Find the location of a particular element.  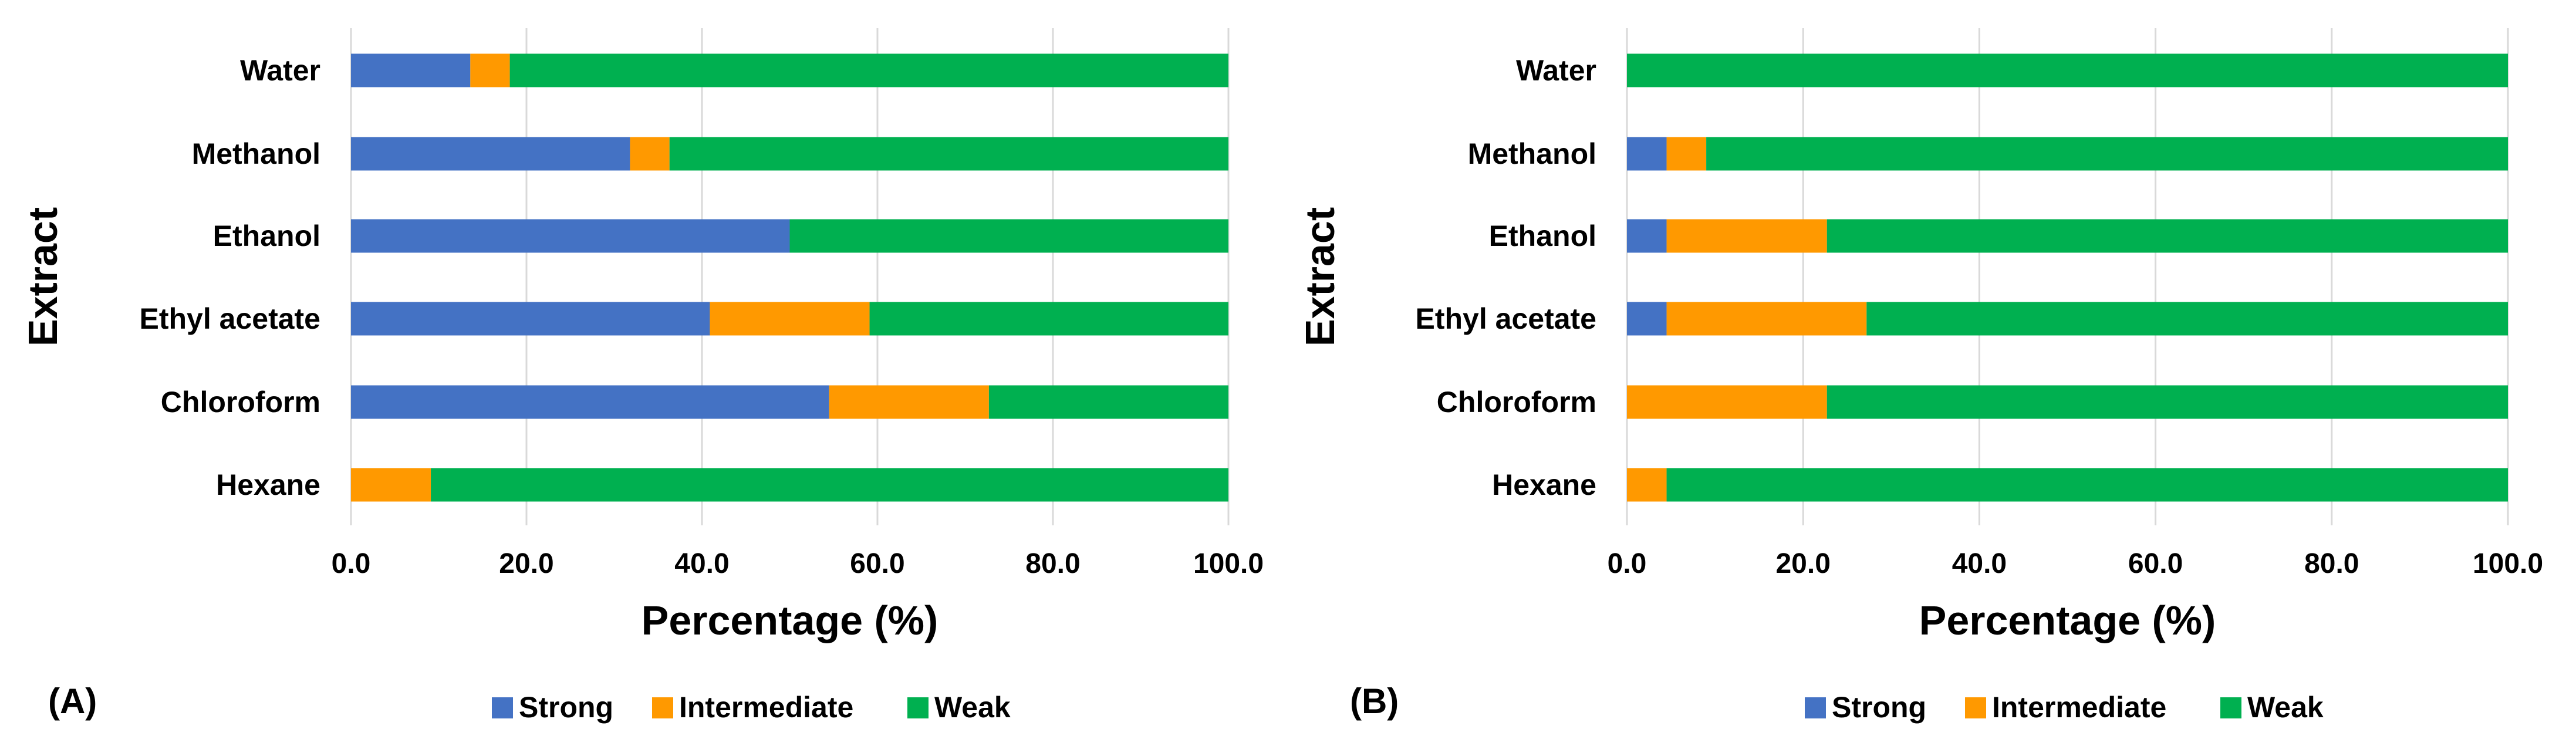

bar-strong-water is located at coordinates (411, 70).